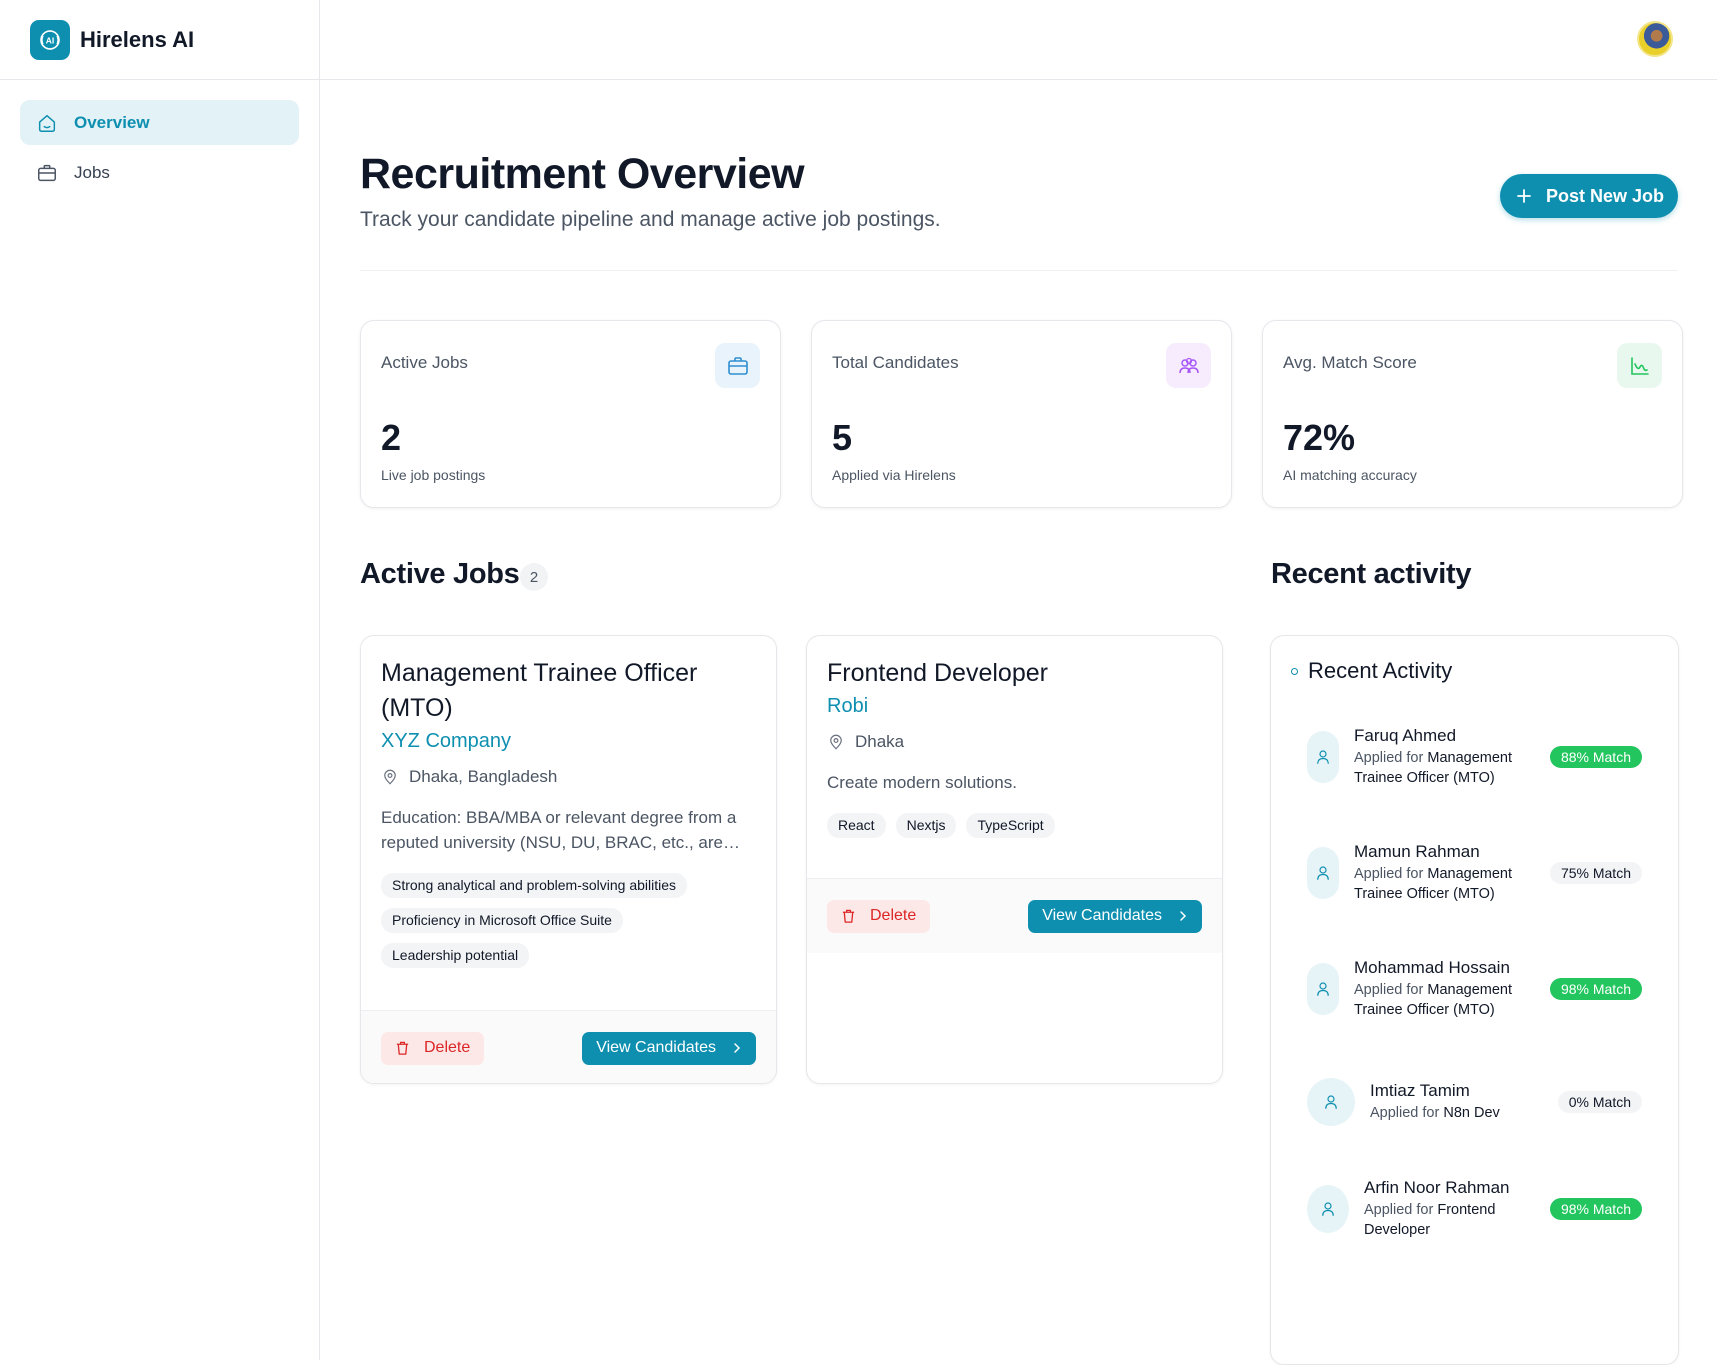 The height and width of the screenshot is (1365, 1717). What do you see at coordinates (391, 437) in the screenshot?
I see `stat-value: 2` at bounding box center [391, 437].